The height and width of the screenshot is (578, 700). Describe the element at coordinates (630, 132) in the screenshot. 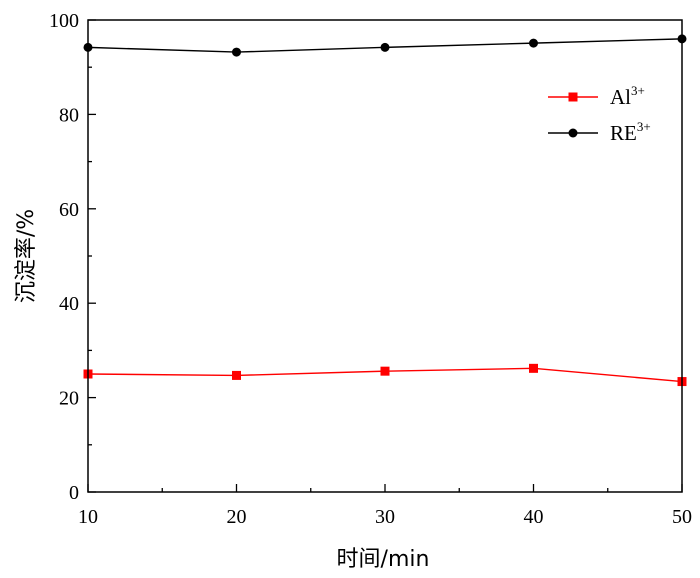

I see `legend-label: RE3+` at that location.